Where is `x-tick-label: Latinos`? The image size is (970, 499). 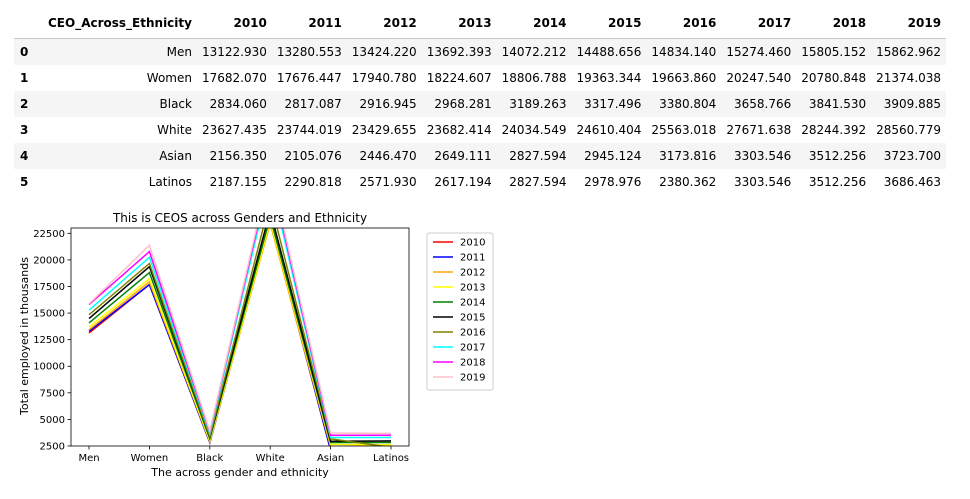 x-tick-label: Latinos is located at coordinates (391, 458).